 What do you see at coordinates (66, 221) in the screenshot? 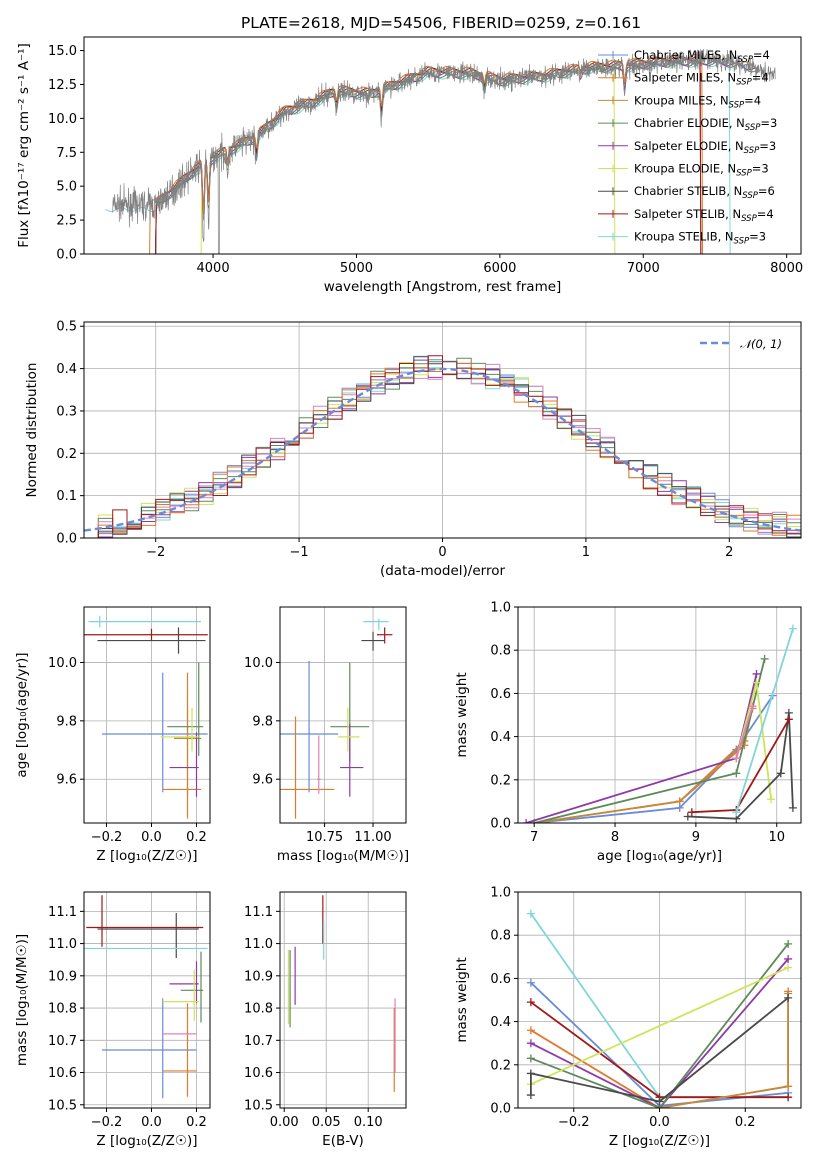
I see `y-tick-label: 2.5` at bounding box center [66, 221].